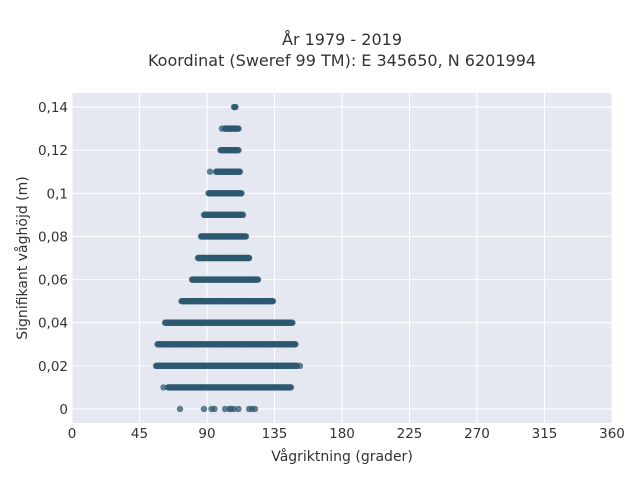 The image size is (640, 480). I want to click on y-tick-label: 0,02, so click(53, 367).